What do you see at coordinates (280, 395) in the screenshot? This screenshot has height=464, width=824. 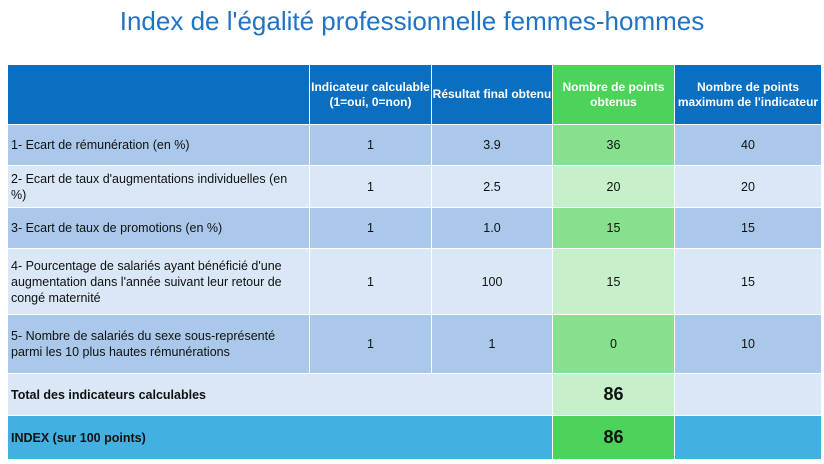 I see `total-label: Total des indicateurs calculables` at bounding box center [280, 395].